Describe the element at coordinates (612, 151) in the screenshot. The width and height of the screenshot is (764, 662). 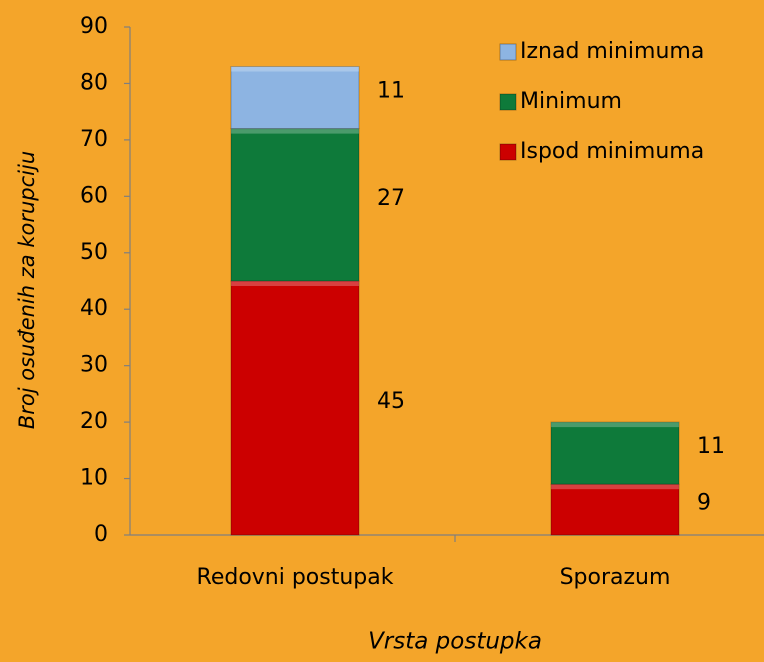
I see `legend-label: Ispod minimuma` at that location.